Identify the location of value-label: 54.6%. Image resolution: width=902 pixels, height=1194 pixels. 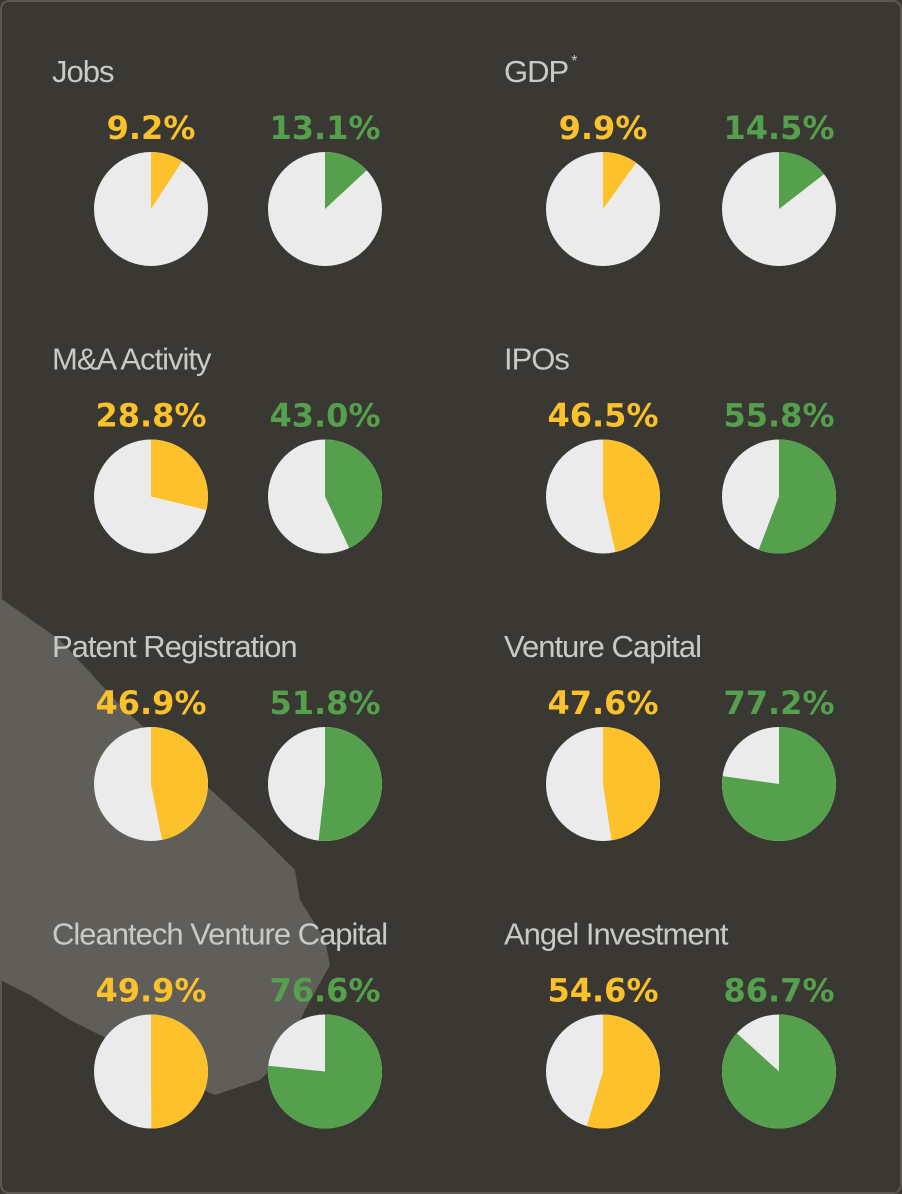
(602, 991).